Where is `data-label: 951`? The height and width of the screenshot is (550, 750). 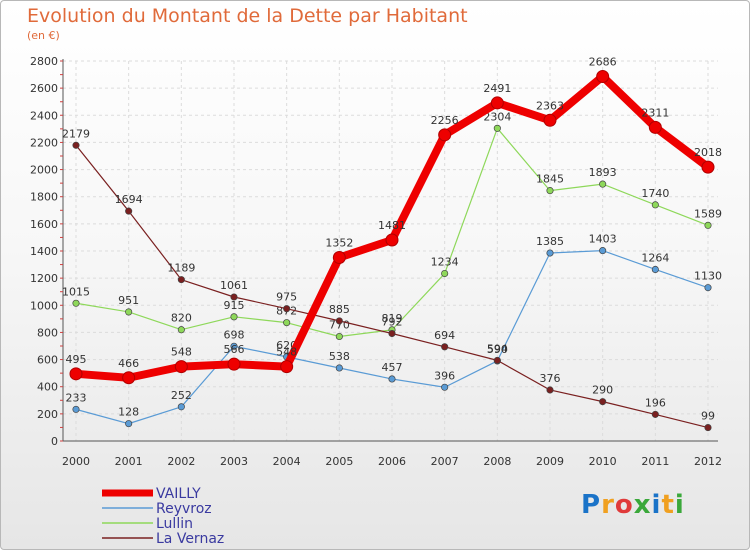
data-label: 951 is located at coordinates (128, 300).